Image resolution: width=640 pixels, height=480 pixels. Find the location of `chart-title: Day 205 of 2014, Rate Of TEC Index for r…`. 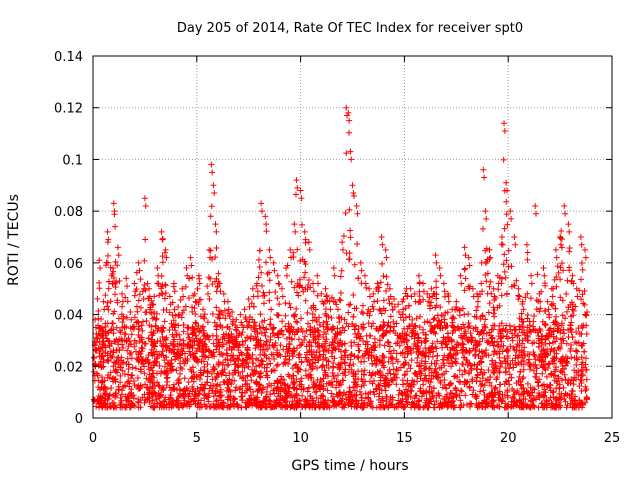

chart-title: Day 205 of 2014, Rate Of TEC Index for r… is located at coordinates (350, 28).